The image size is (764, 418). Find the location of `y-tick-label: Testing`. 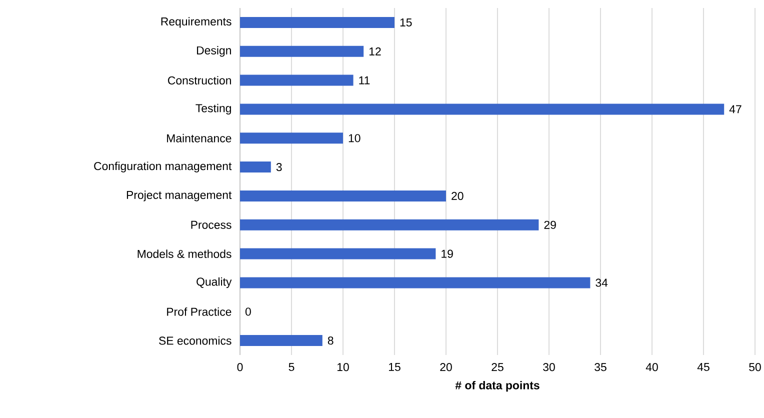

y-tick-label: Testing is located at coordinates (213, 109).